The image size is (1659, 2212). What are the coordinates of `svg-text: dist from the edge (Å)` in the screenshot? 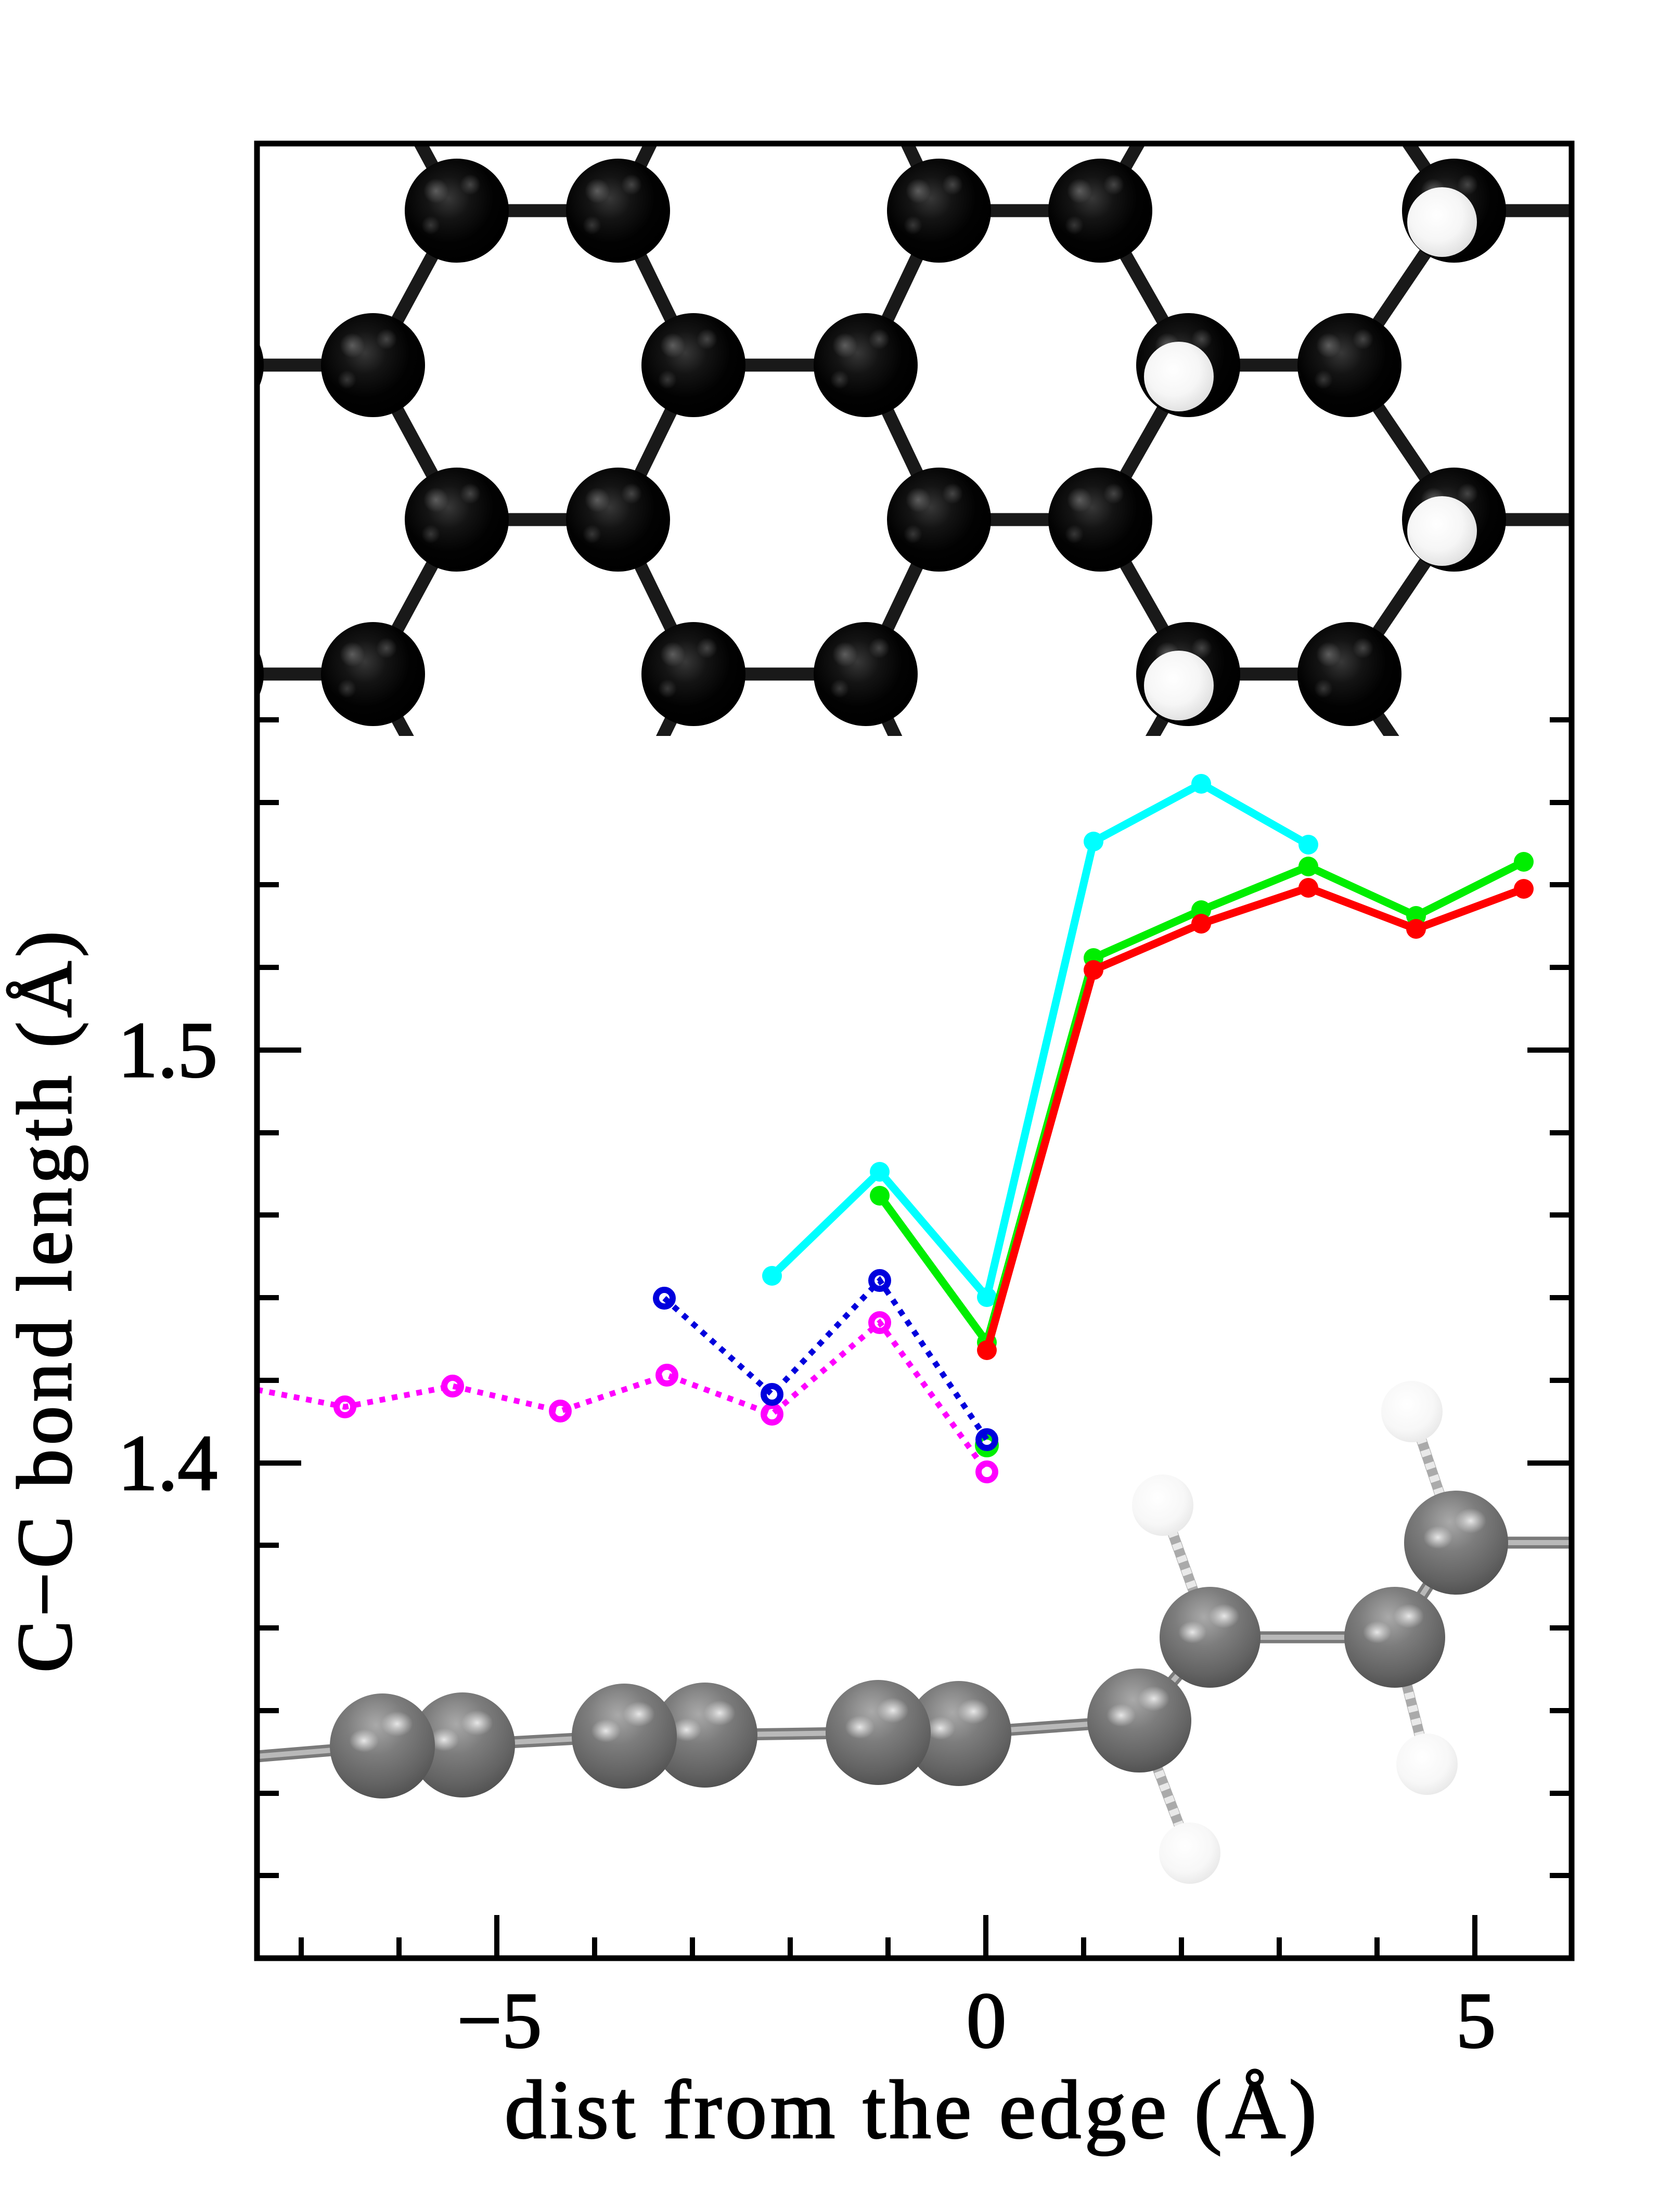 It's located at (911, 2109).